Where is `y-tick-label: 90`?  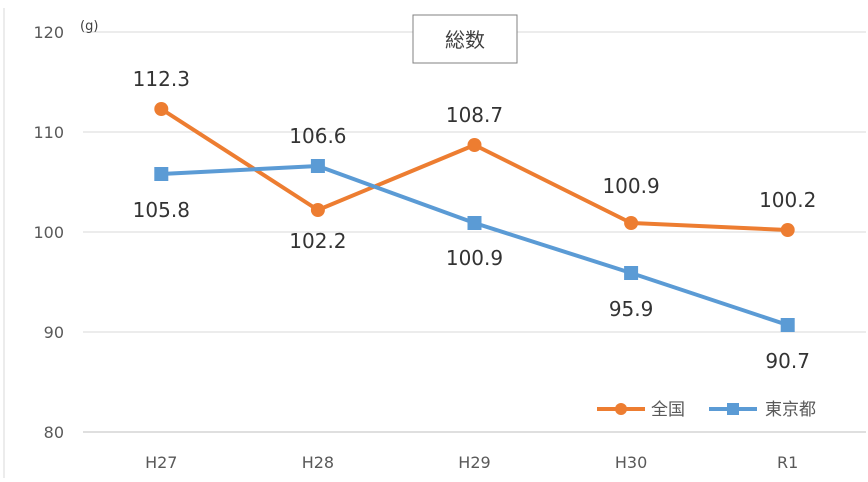
y-tick-label: 90 is located at coordinates (54, 332).